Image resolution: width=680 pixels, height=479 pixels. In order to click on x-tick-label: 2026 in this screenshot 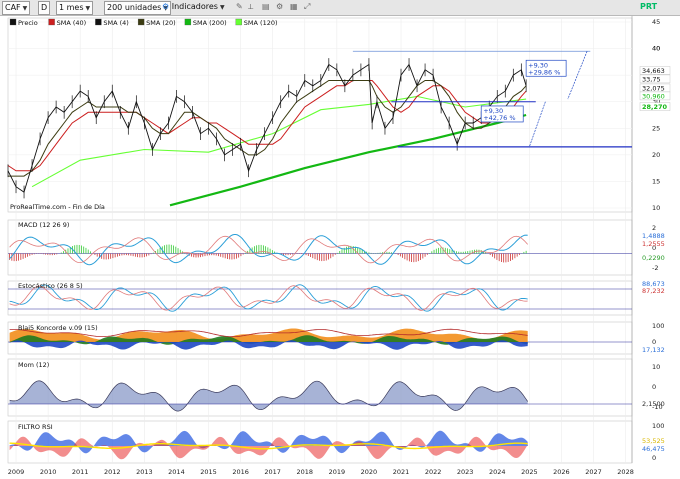, I will do `click(561, 472)`.